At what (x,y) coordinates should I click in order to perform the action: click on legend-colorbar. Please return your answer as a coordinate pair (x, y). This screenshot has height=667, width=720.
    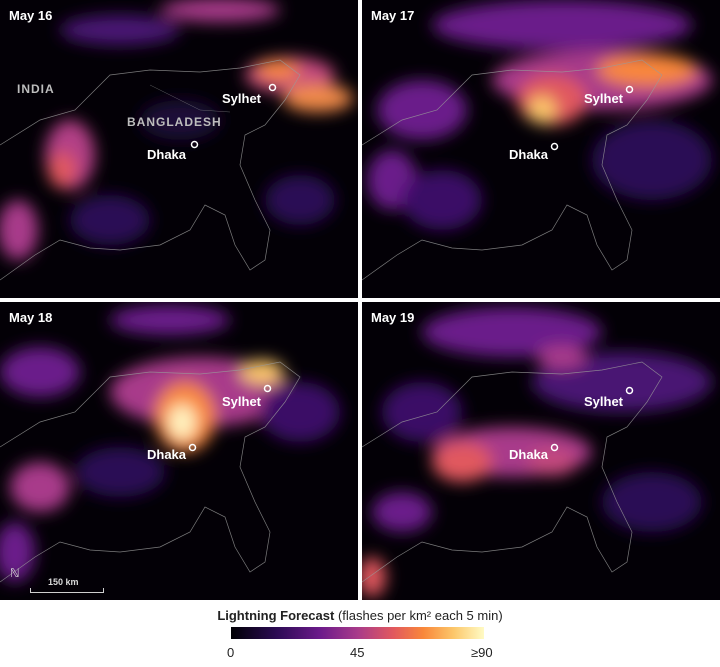
    Looking at the image, I should click on (357, 633).